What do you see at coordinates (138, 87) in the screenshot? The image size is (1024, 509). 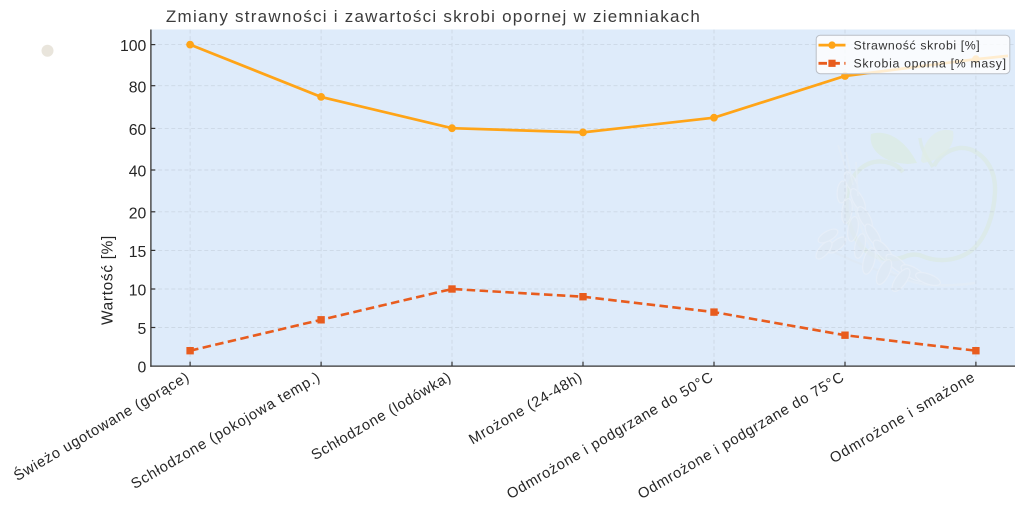 I see `svg-text: 80` at bounding box center [138, 87].